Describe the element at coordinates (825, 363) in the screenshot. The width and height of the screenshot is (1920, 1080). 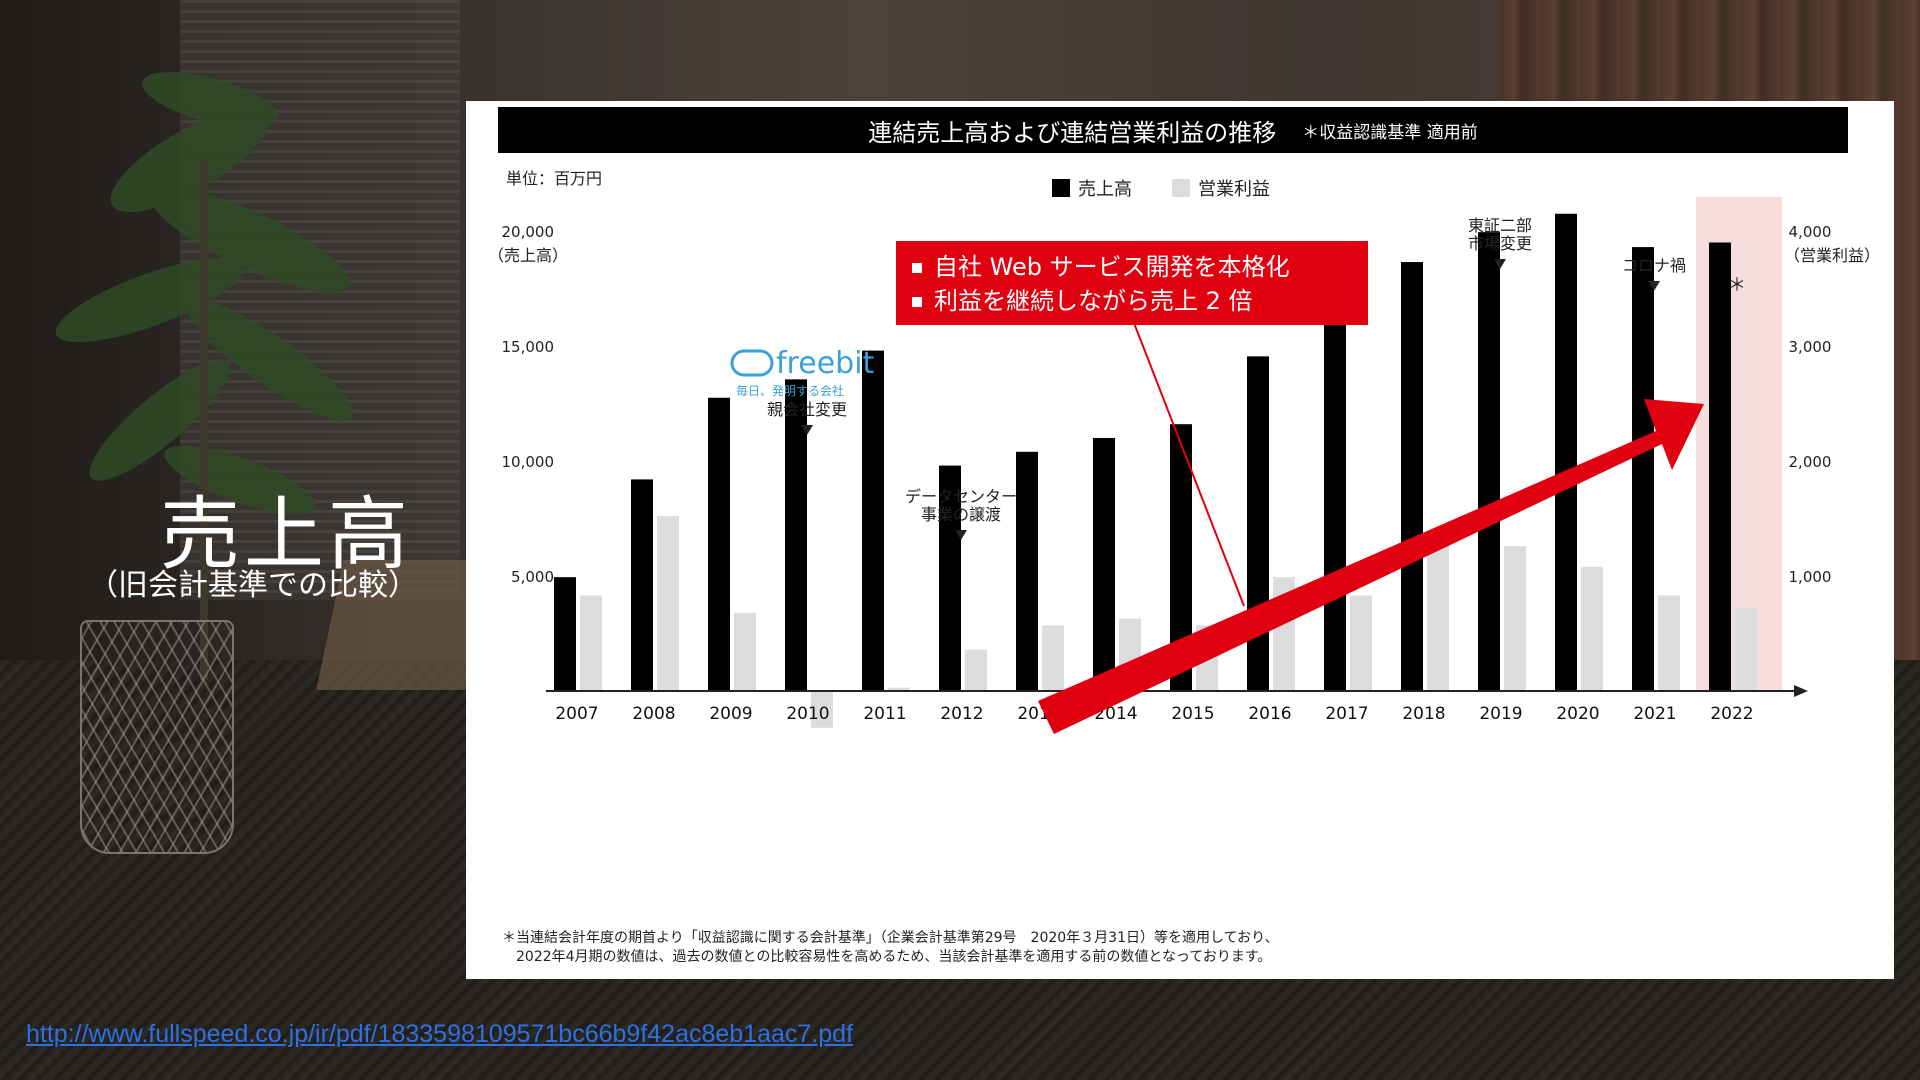
I see `freebit-logo-text: freebit` at that location.